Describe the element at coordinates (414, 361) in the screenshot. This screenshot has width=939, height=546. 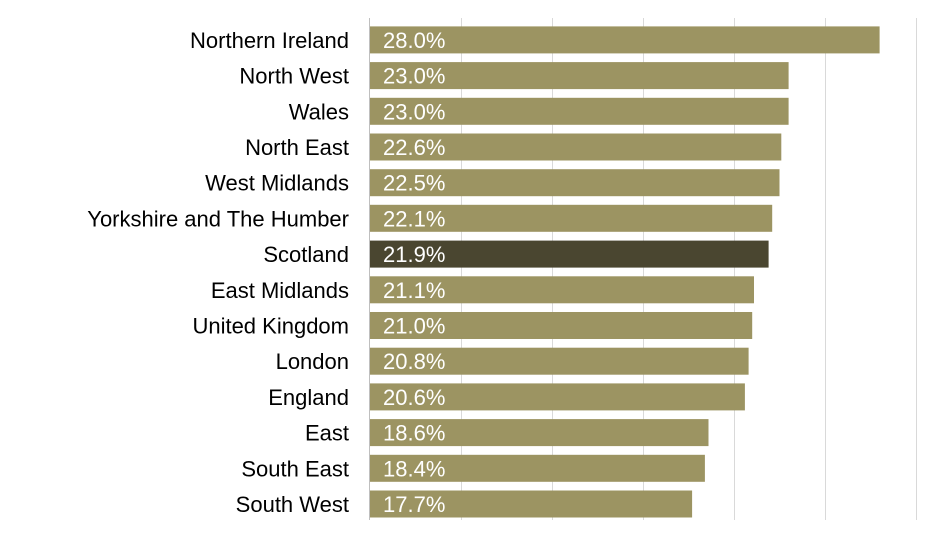
I see `value-label: 20.8%` at that location.